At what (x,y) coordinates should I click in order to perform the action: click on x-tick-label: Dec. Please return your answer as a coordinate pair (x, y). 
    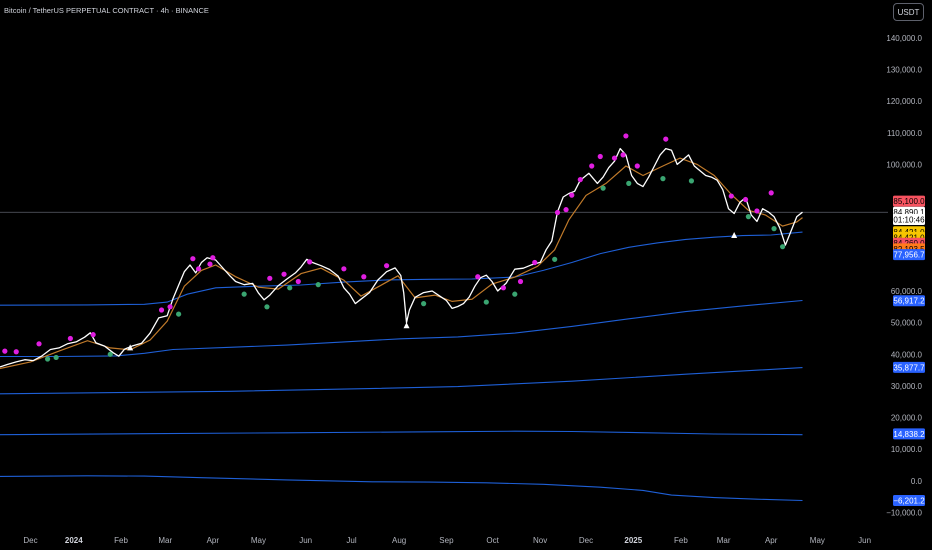
    Looking at the image, I should click on (586, 540).